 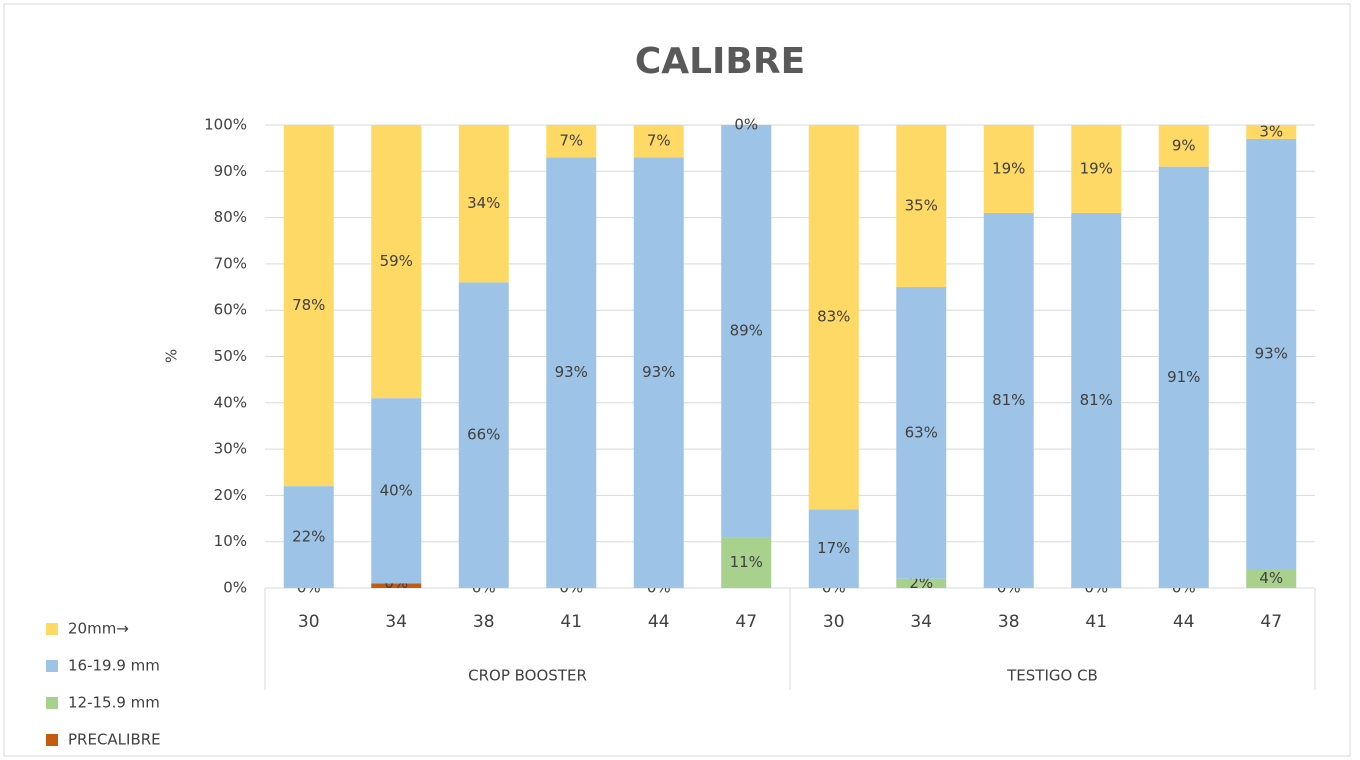 I want to click on y-tick-label: 30%, so click(x=230, y=449).